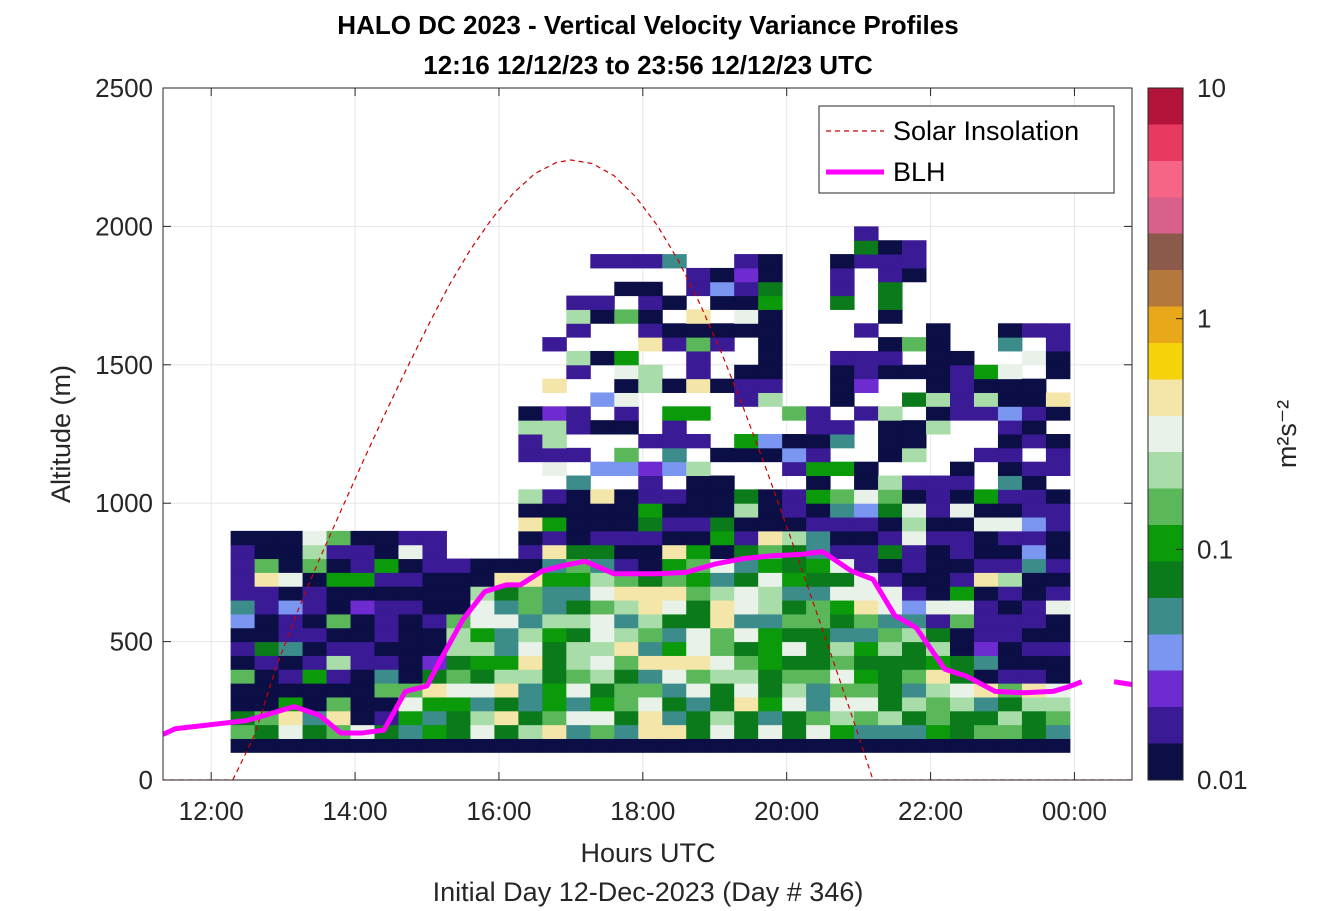 The width and height of the screenshot is (1343, 911). I want to click on x-axis-sublabel: Initial Day 12-Dec-2023 (Day # 346), so click(648, 892).